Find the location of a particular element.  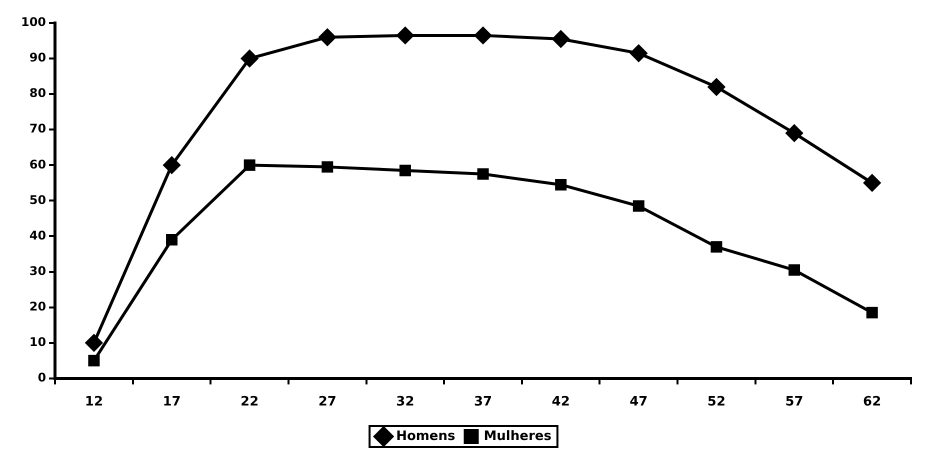

x-tick-label: 57 is located at coordinates (794, 402).